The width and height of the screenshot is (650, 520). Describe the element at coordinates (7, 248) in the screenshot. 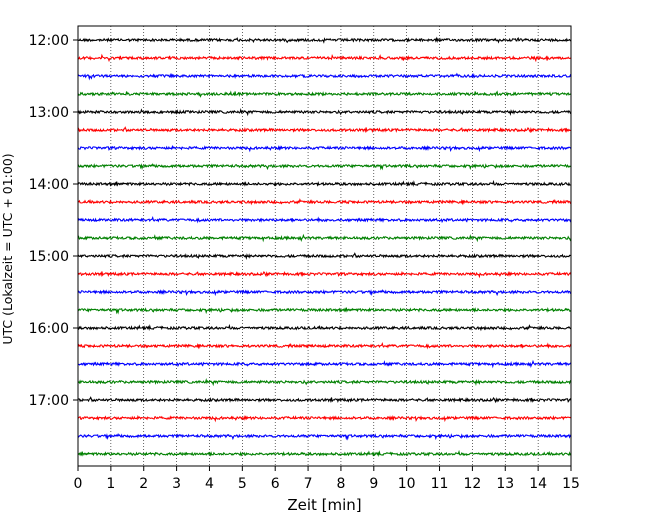

I see `y-axis-label: UTC (Lokalzeit = UTC + 01:00)` at that location.